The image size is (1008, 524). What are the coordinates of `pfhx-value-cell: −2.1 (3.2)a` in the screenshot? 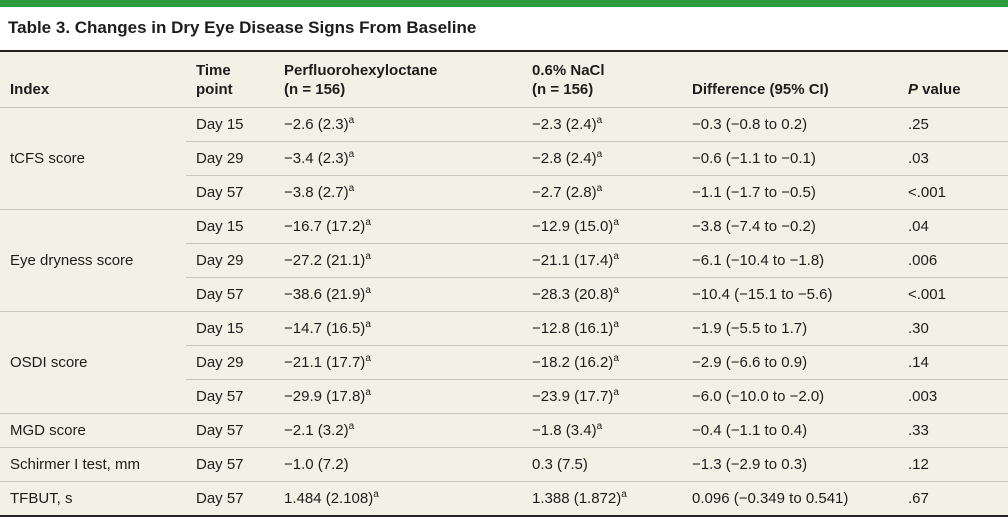 It's located at (398, 430).